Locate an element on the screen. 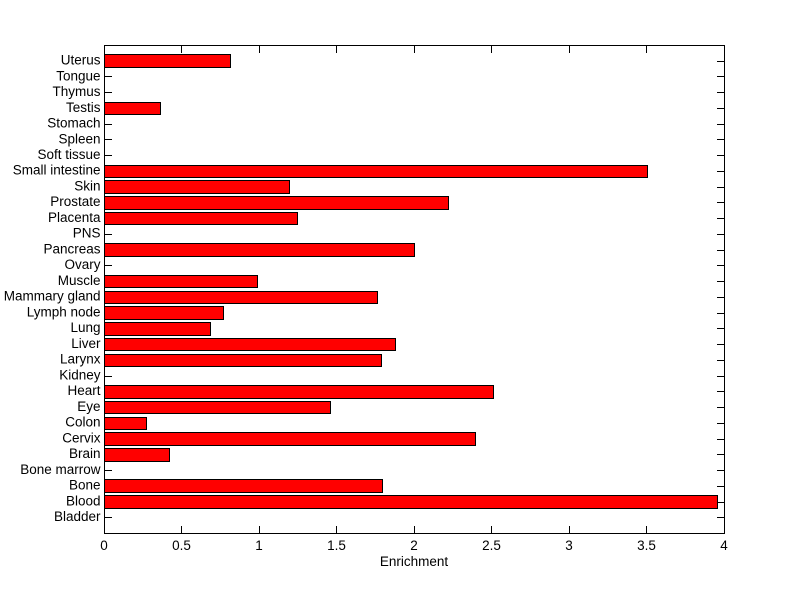  svg-text: Ovary is located at coordinates (82, 264).